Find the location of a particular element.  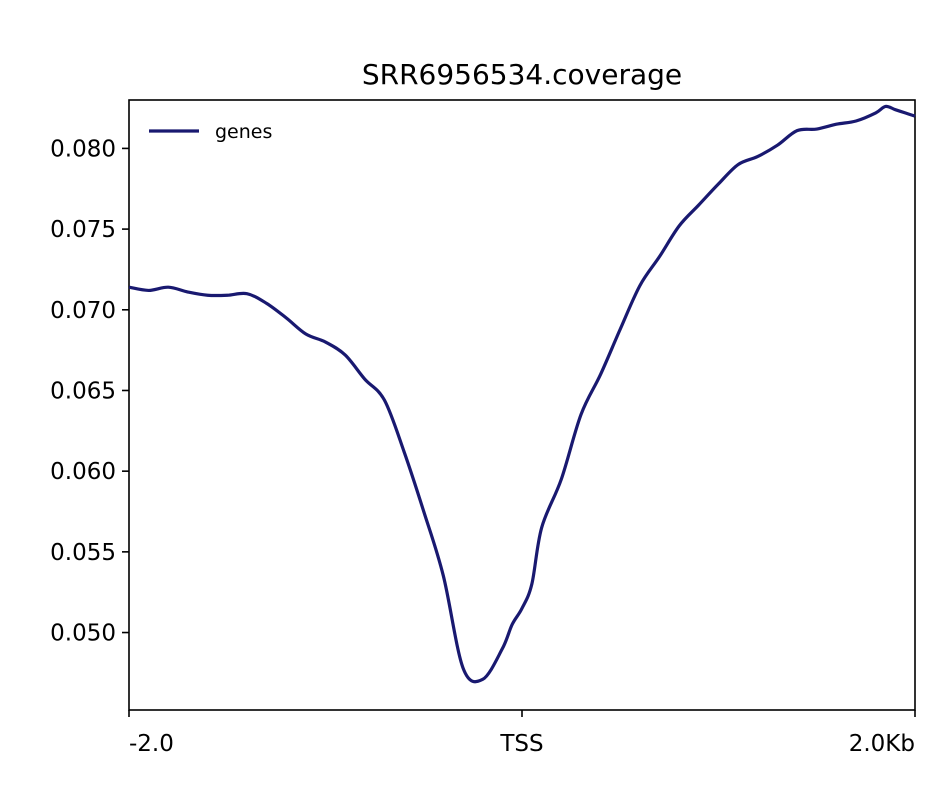

y-tick-label: 0.055 is located at coordinates (83, 553).